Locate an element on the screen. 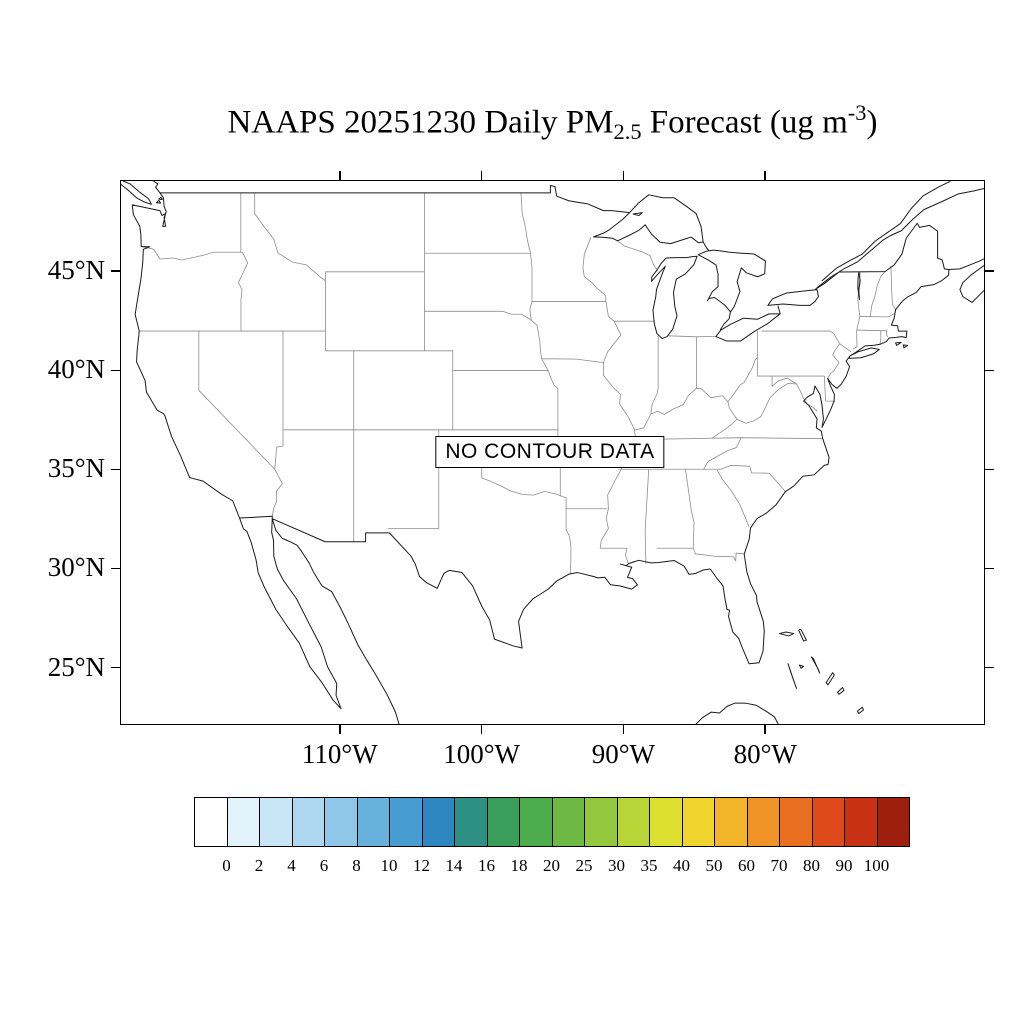 The image size is (1024, 1024). colorbar-tick-label: 50 is located at coordinates (714, 865).